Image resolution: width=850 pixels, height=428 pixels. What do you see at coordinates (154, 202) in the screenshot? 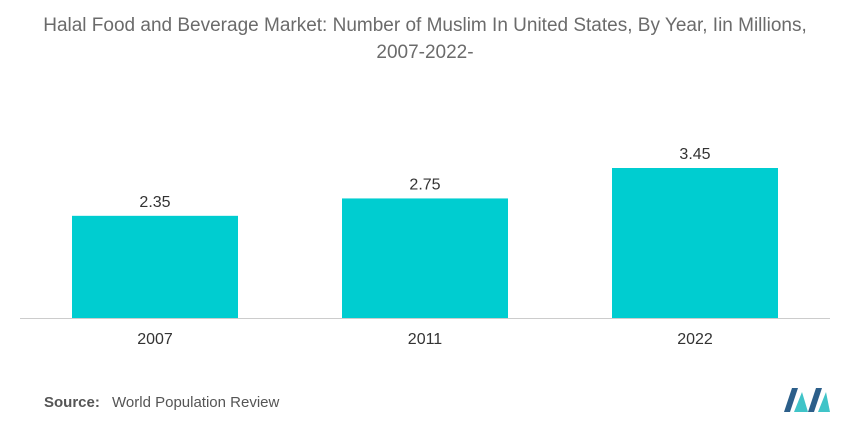
I see `data-label-2007: 2.35` at bounding box center [154, 202].